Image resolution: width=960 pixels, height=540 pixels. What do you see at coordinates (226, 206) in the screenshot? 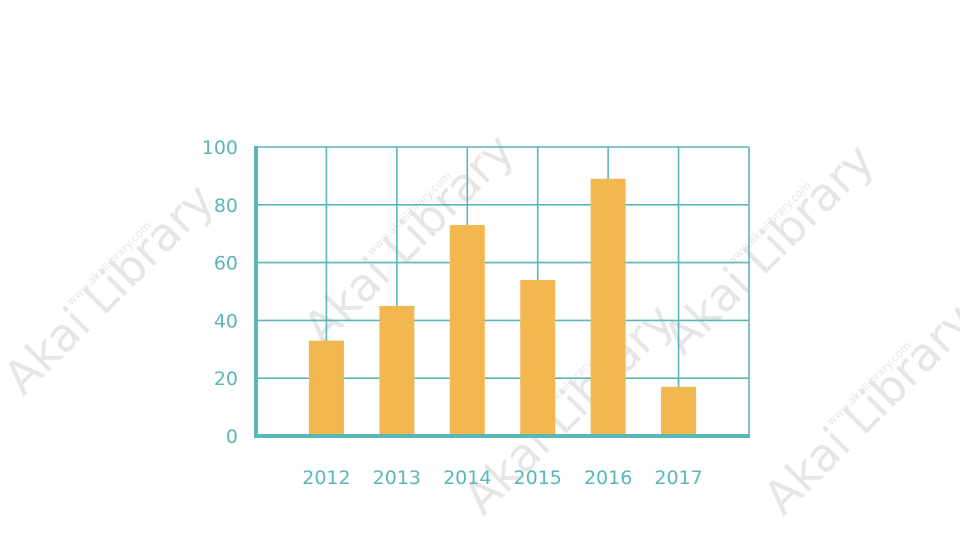
I see `y-tick-label: 80` at bounding box center [226, 206].